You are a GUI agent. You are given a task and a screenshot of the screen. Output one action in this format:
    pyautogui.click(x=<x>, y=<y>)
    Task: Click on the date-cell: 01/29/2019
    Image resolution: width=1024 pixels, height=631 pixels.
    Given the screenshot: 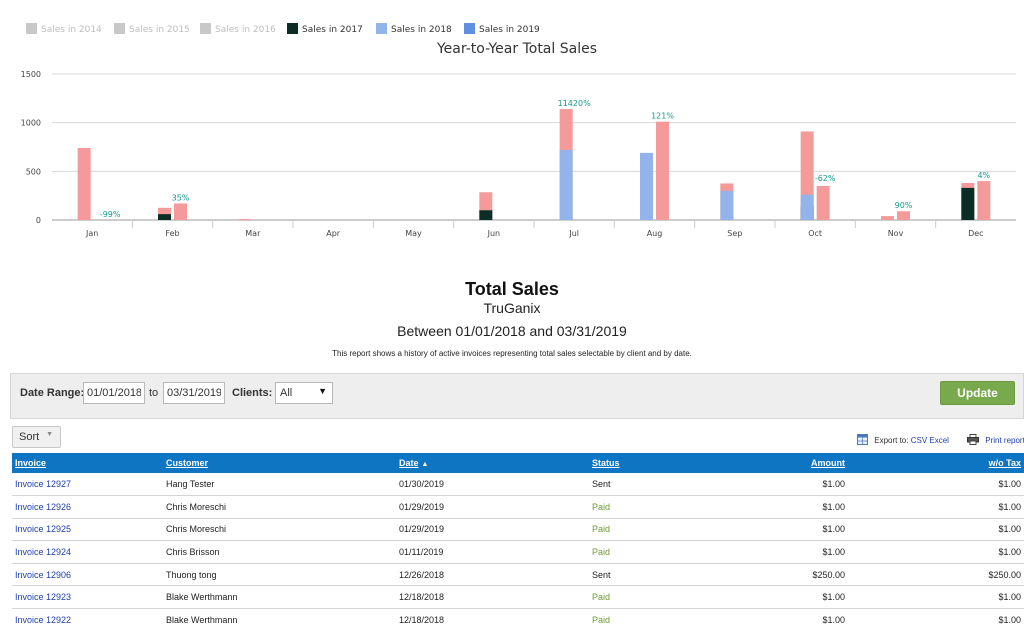 What is the action you would take?
    pyautogui.click(x=492, y=507)
    